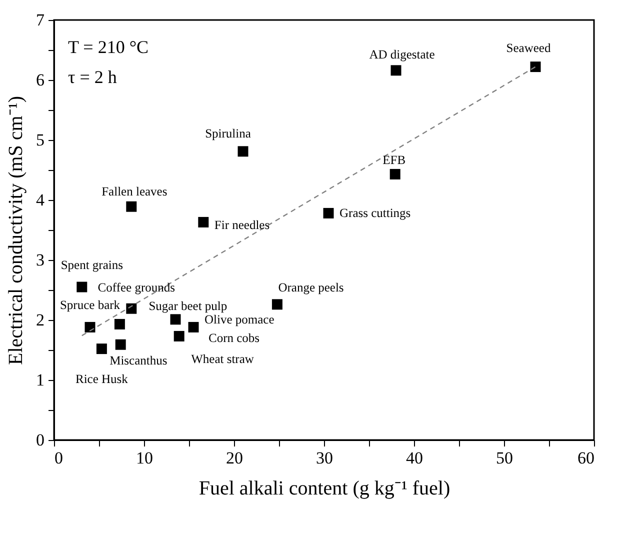 The height and width of the screenshot is (540, 633). What do you see at coordinates (394, 160) in the screenshot?
I see `annotation: EFB` at bounding box center [394, 160].